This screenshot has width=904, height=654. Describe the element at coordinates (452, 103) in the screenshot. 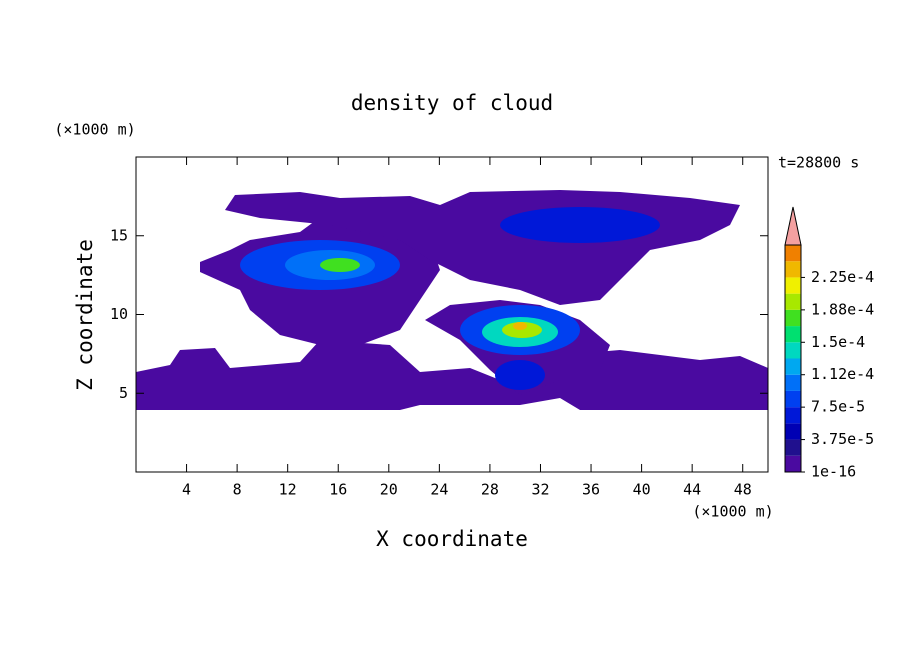

I see `chart-title: density of cloud` at that location.